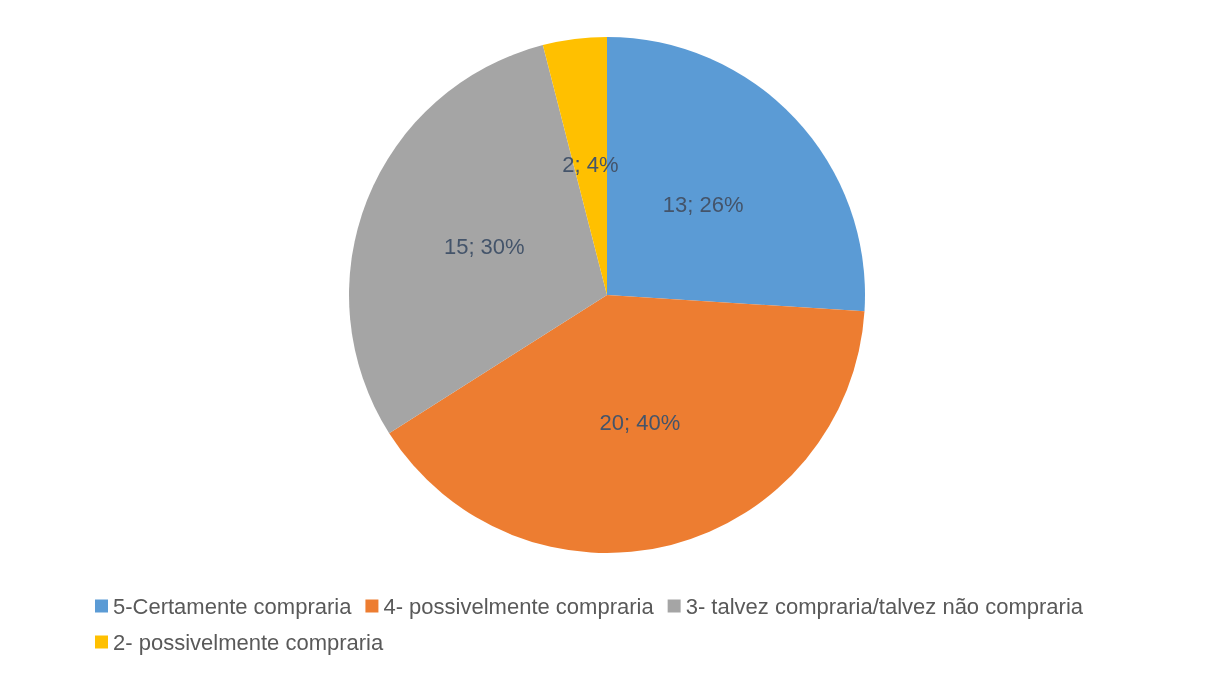  What do you see at coordinates (248, 642) in the screenshot?
I see `legend-label: 2- possivelmente compraria` at bounding box center [248, 642].